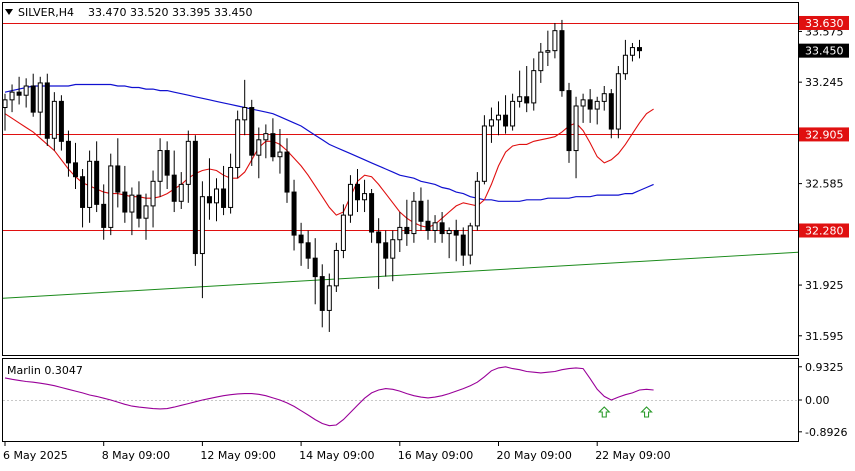 Image resolution: width=855 pixels, height=471 pixels. Describe the element at coordinates (824, 184) in the screenshot. I see `y-tick-label: 32.585` at that location.